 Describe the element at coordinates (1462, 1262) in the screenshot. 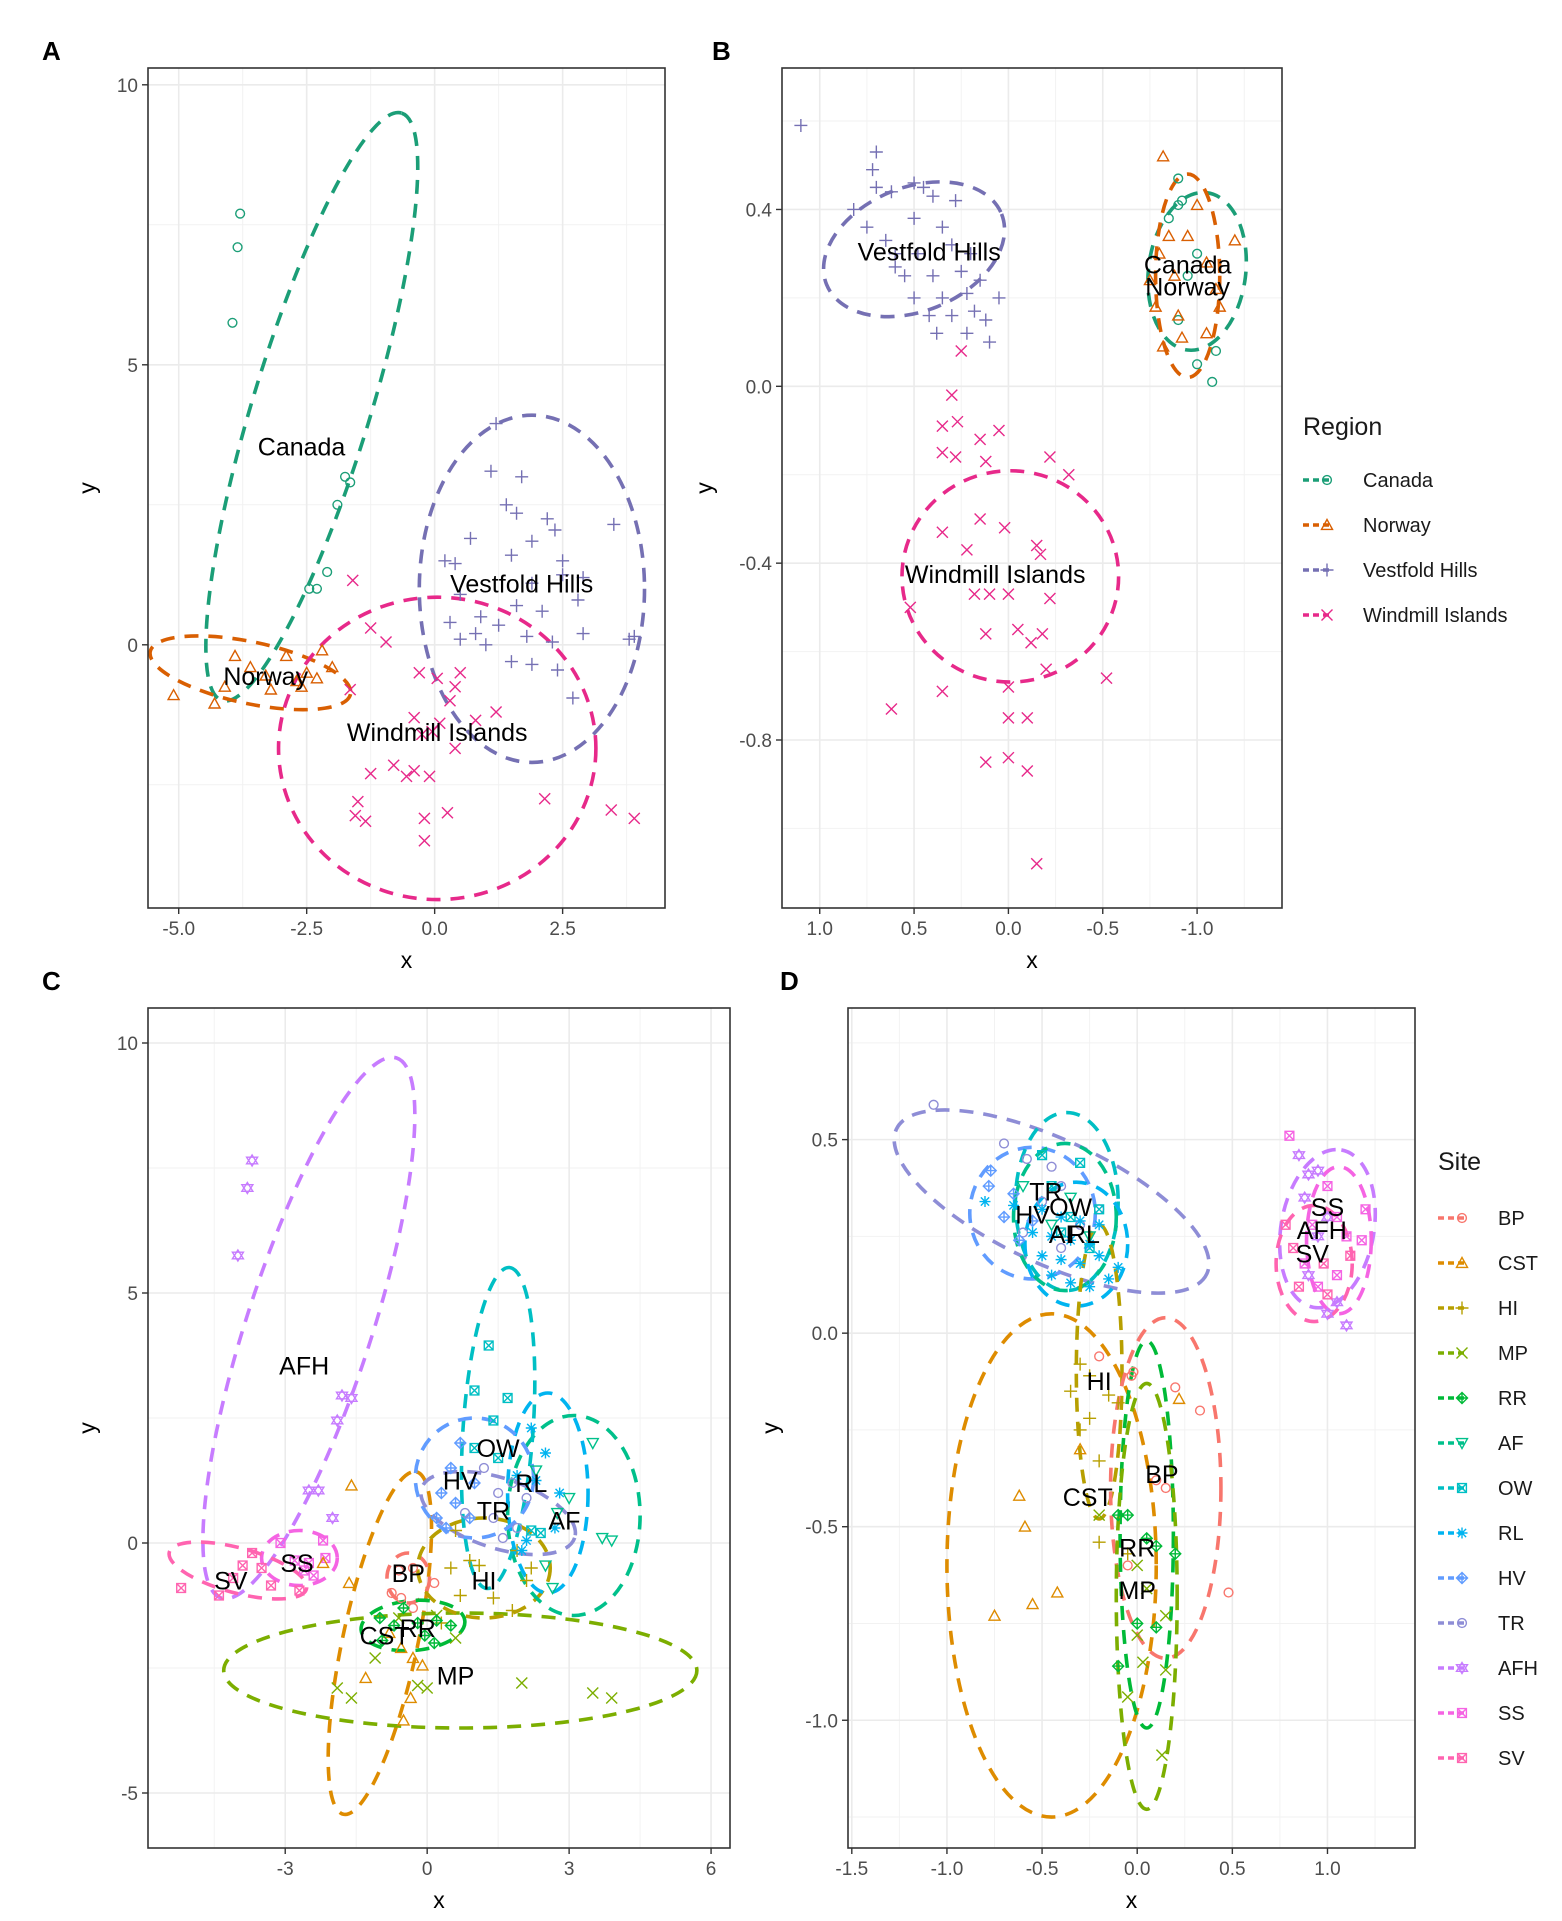

I see `legend-key-marker` at that location.